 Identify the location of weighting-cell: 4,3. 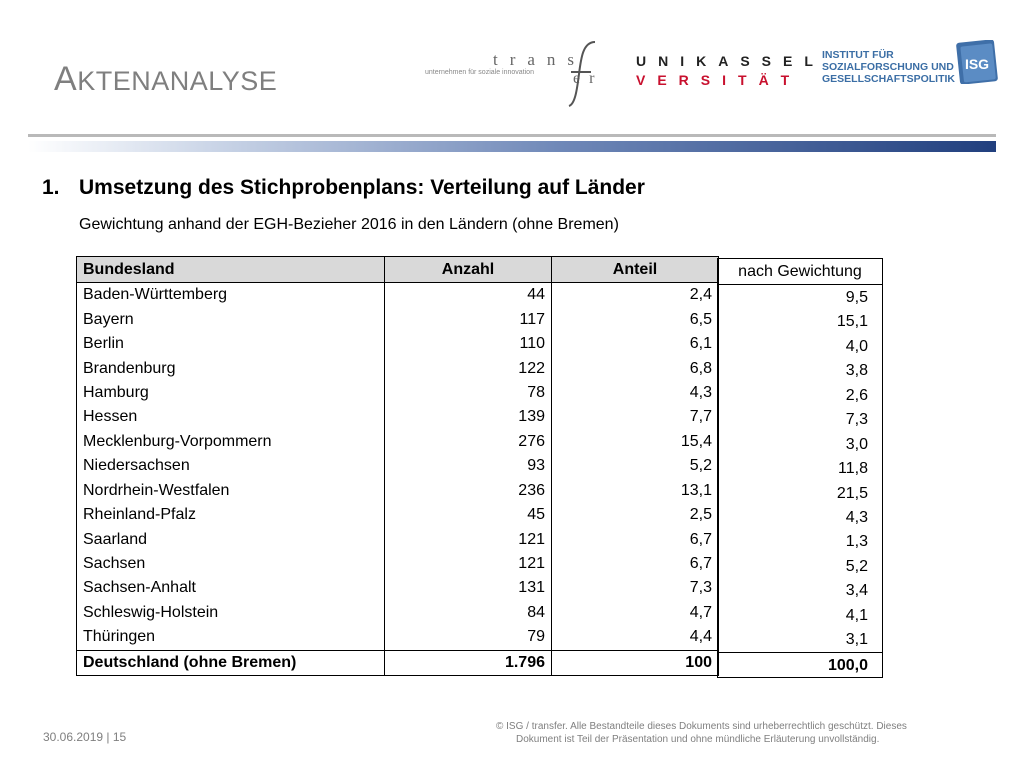
(856, 517).